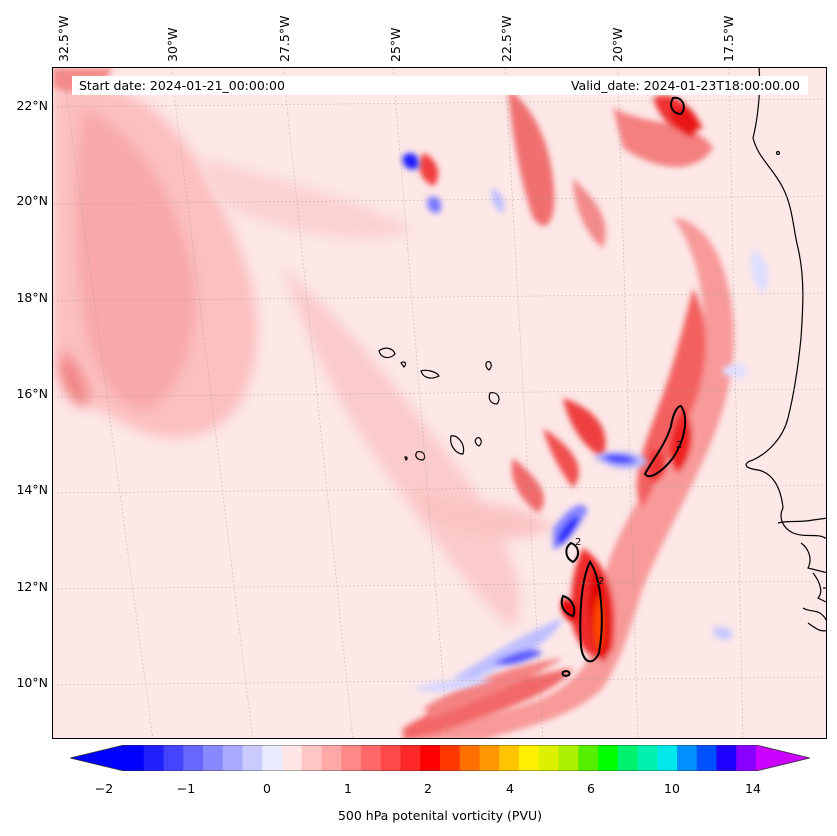 Image resolution: width=837 pixels, height=836 pixels. What do you see at coordinates (685, 85) in the screenshot?
I see `valid-date-text: Valid_date: 2024-01-23T18:00:00.00` at bounding box center [685, 85].